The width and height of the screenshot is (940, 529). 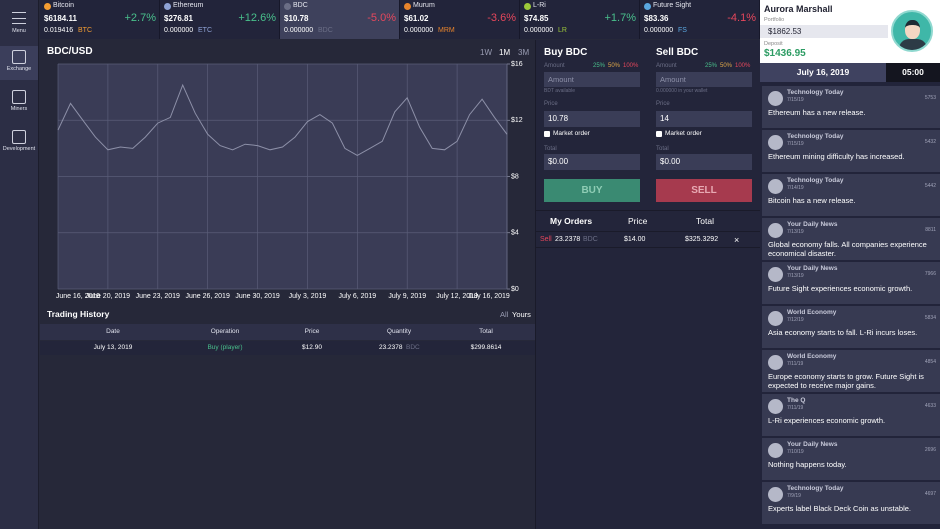 What do you see at coordinates (446, 30) in the screenshot?
I see `ticker-symbol: MRM` at bounding box center [446, 30].